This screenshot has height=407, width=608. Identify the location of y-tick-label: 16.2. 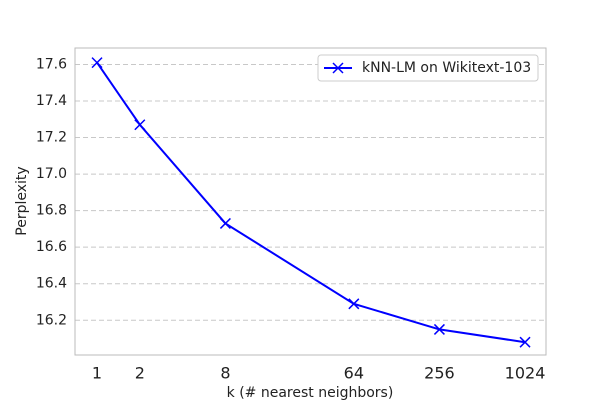
(51, 320).